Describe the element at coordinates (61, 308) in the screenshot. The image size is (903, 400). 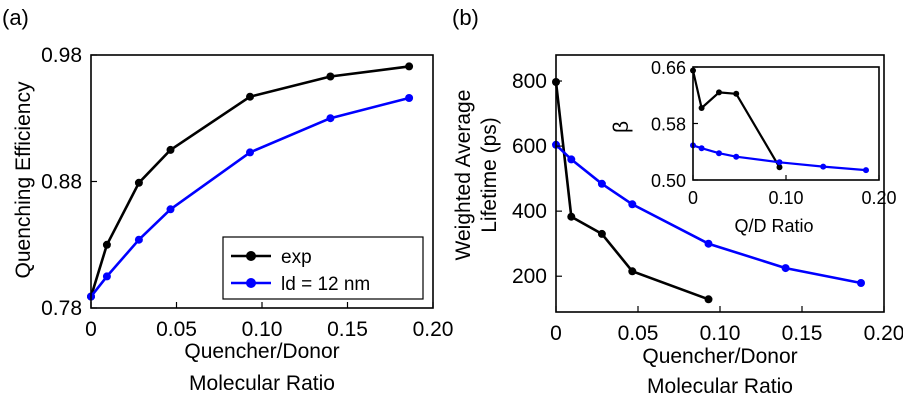
I see `y-tick-label: 0.78` at that location.